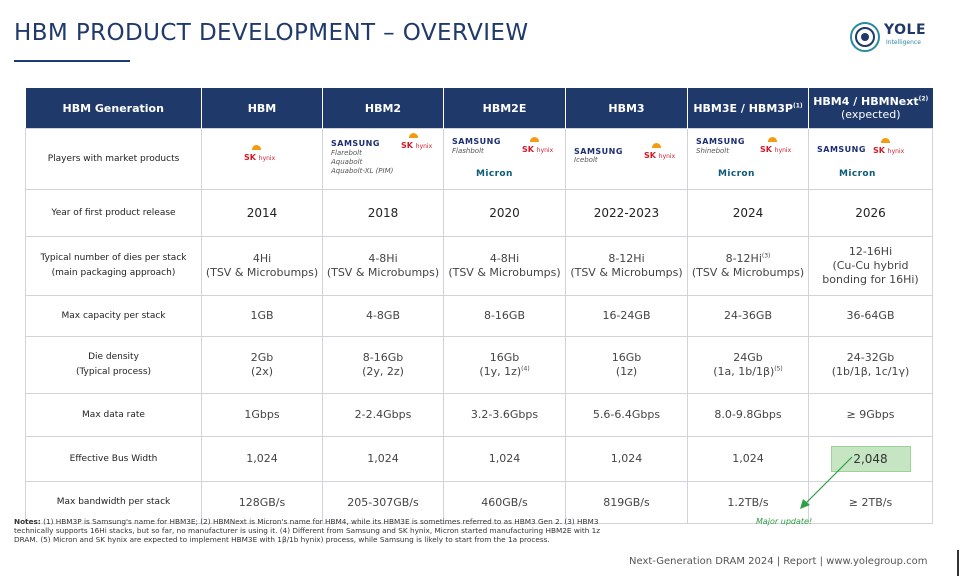 This screenshot has width=973, height=580. Describe the element at coordinates (113, 258) in the screenshot. I see `label-dies-1: Typical number of dies per stack` at that location.